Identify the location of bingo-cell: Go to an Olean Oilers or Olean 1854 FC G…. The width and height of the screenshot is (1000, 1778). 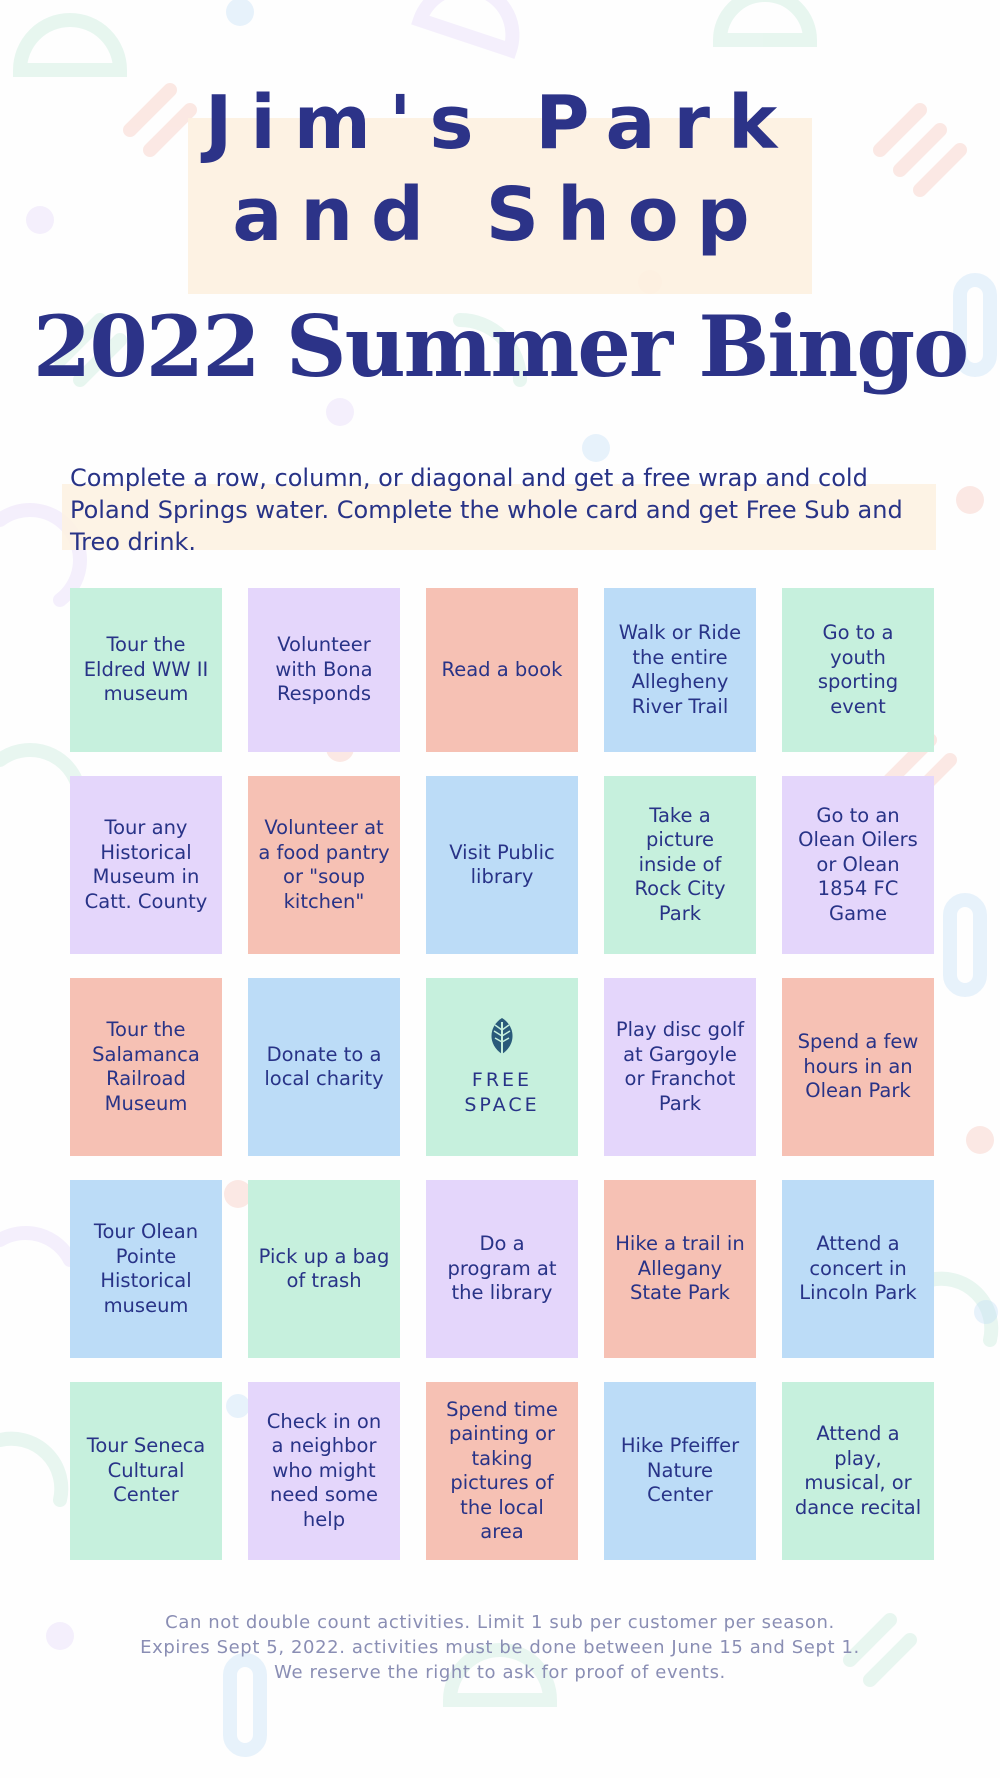
(858, 865).